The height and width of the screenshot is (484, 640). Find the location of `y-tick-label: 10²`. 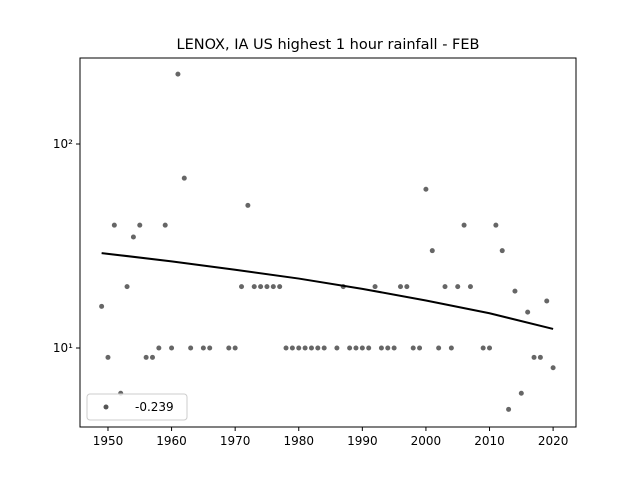

y-tick-label: 10² is located at coordinates (63, 144).